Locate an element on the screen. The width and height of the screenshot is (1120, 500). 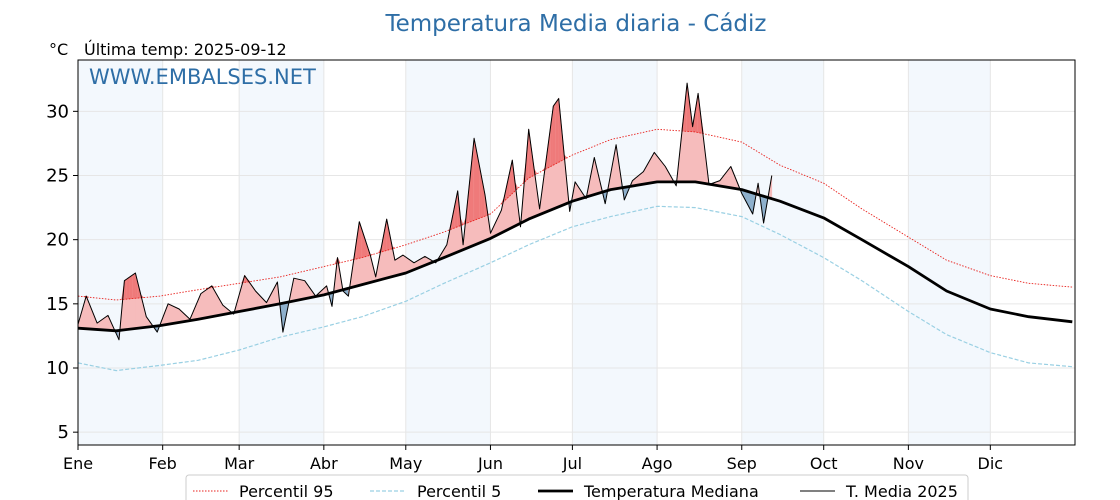
y-tick-label: 5 is located at coordinates (63, 432).